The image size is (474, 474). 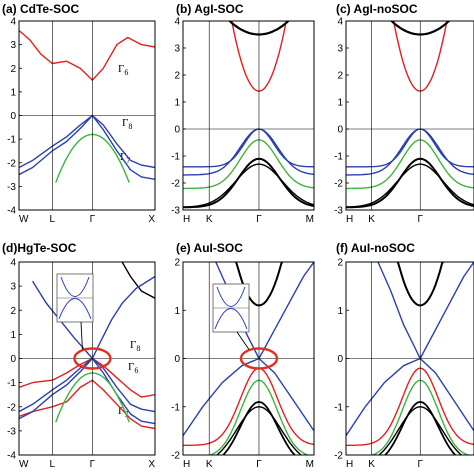 I want to click on panel-c-bands, so click(x=410, y=115).